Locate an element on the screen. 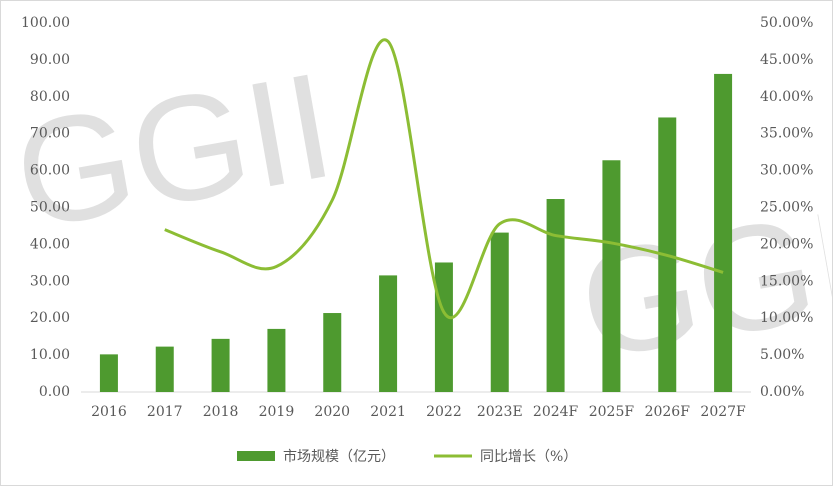 This screenshot has height=486, width=833. y-tick-label: 50.00 is located at coordinates (50, 208).